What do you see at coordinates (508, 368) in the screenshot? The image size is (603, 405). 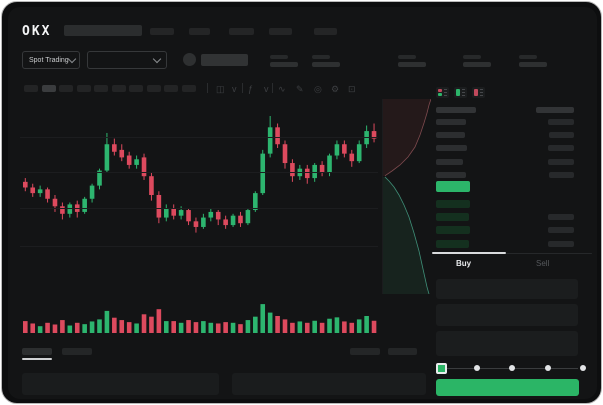 I see `percent-slider-track` at bounding box center [508, 368].